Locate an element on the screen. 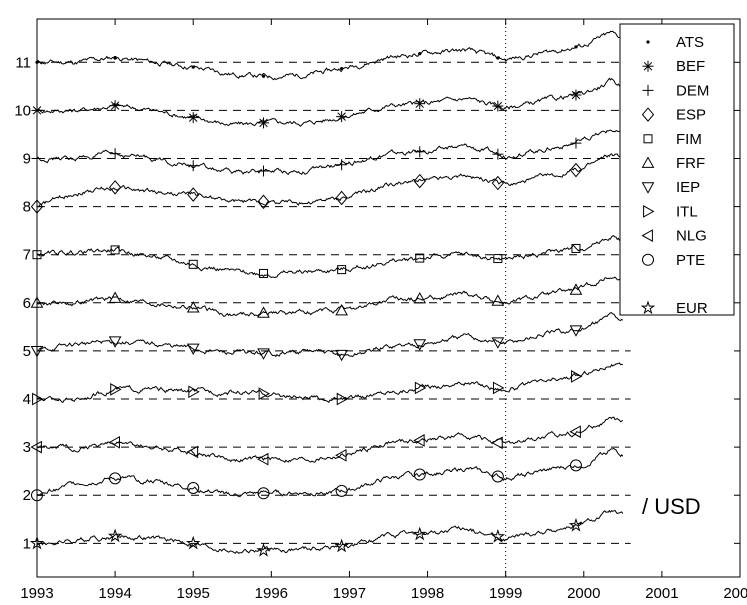 The image size is (747, 605). legend-label-ats: ATS is located at coordinates (690, 42).